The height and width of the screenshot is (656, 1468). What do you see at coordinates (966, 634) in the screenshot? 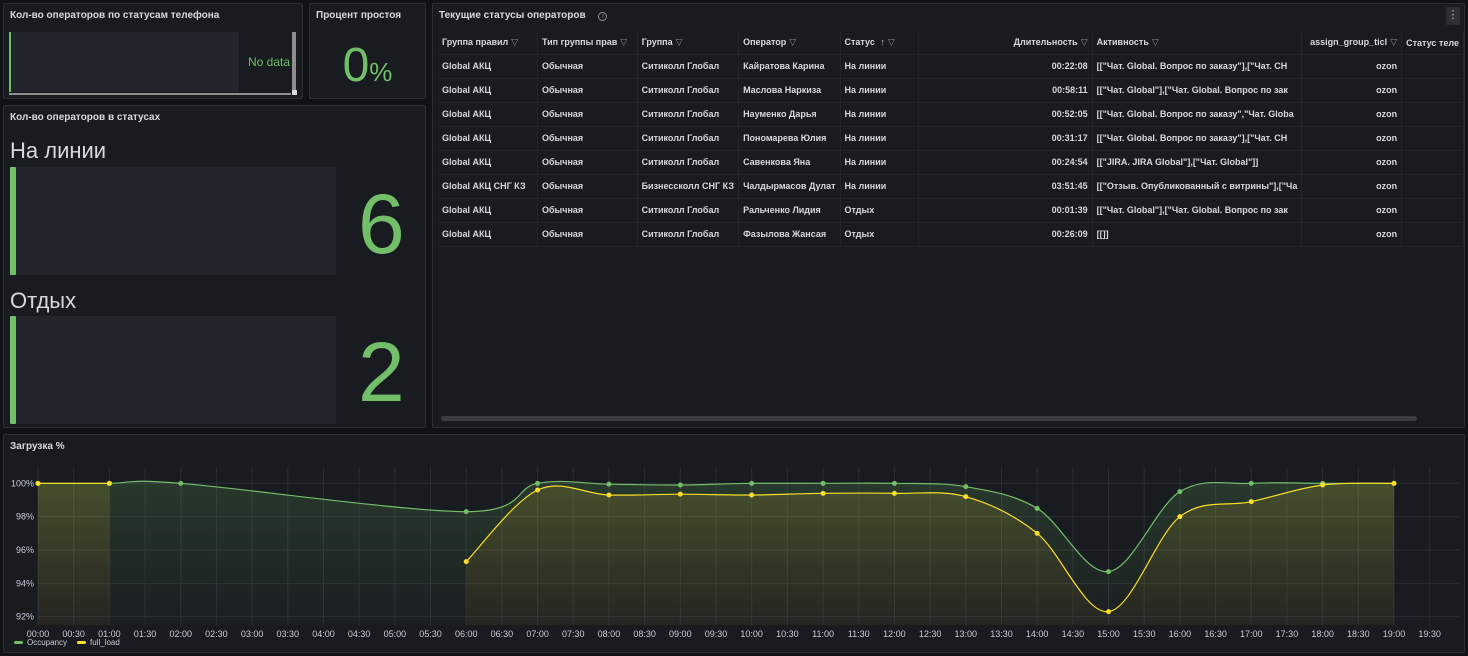
I see `x-tick-label: 13:00` at bounding box center [966, 634].